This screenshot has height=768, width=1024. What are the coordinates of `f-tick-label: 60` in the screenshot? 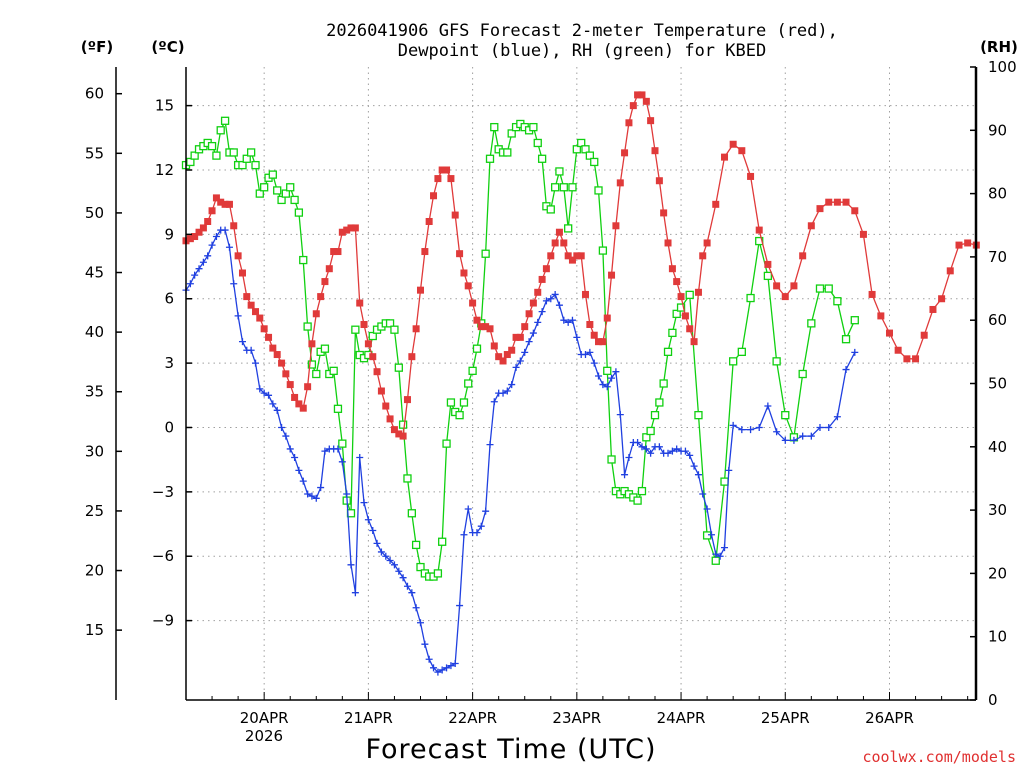 It's located at (94, 94).